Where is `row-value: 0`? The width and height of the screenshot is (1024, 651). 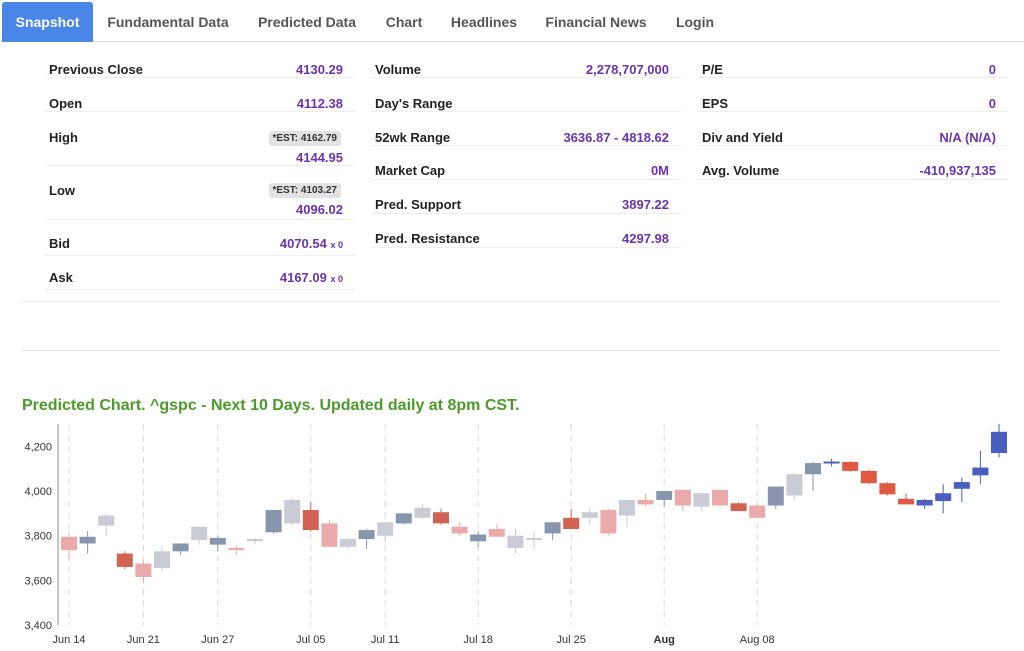 row-value: 0 is located at coordinates (992, 69).